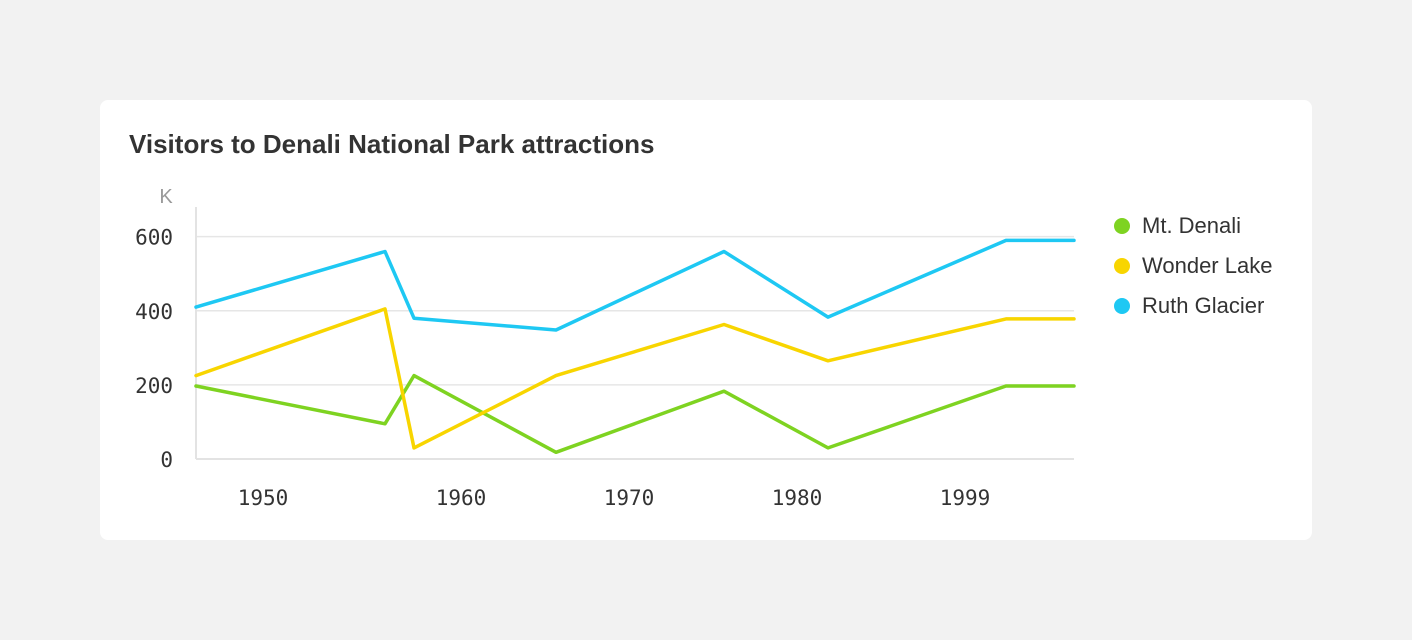 The height and width of the screenshot is (640, 1412). I want to click on y-axis-unit-label: K, so click(166, 197).